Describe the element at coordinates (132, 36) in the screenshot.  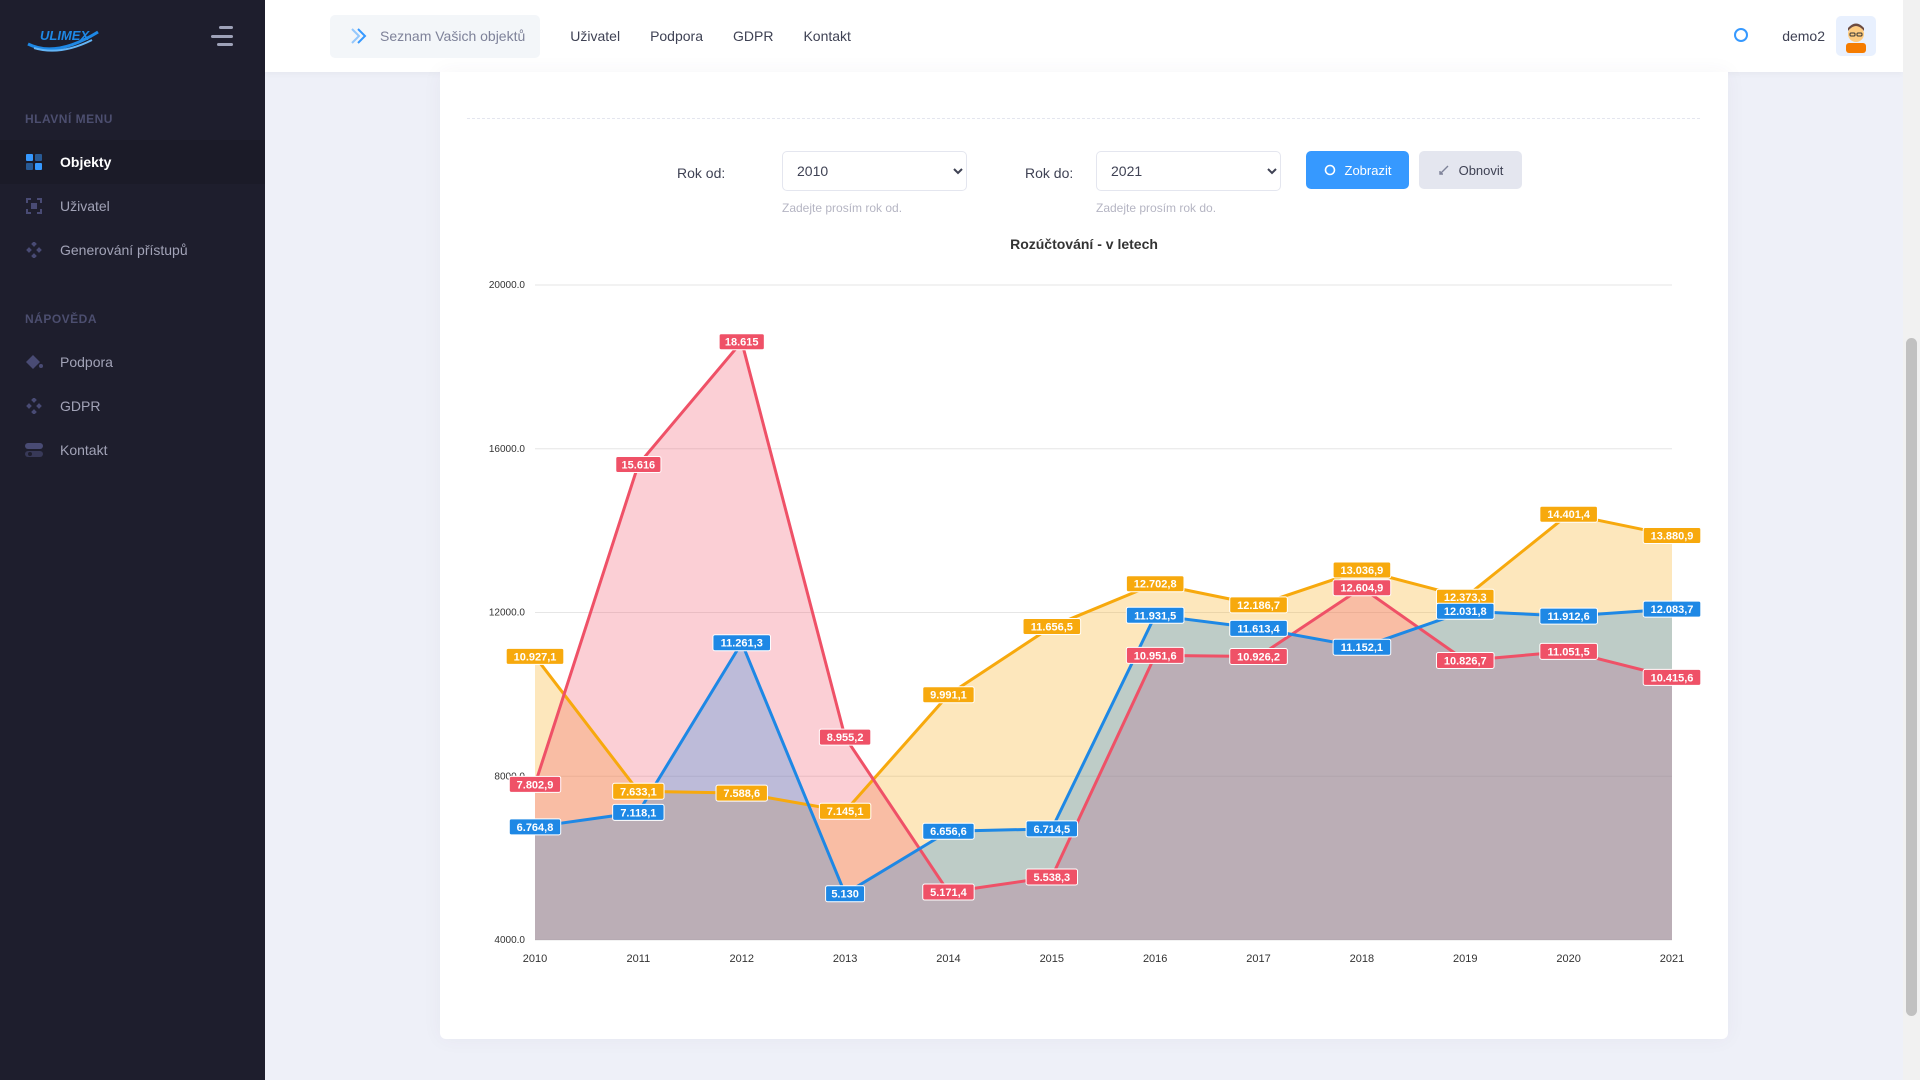
I see `brand: ULIMEX` at that location.